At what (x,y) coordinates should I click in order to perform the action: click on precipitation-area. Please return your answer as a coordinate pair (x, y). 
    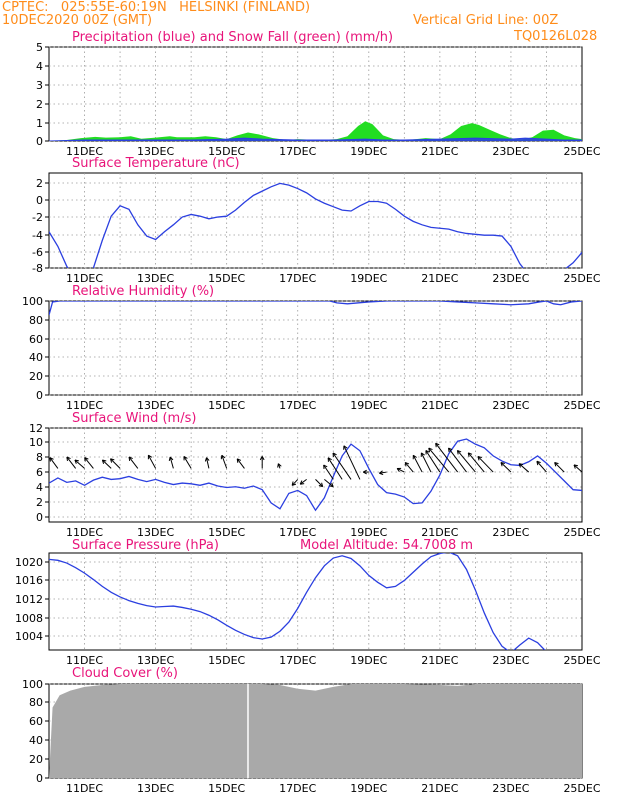
    Looking at the image, I should click on (315, 139).